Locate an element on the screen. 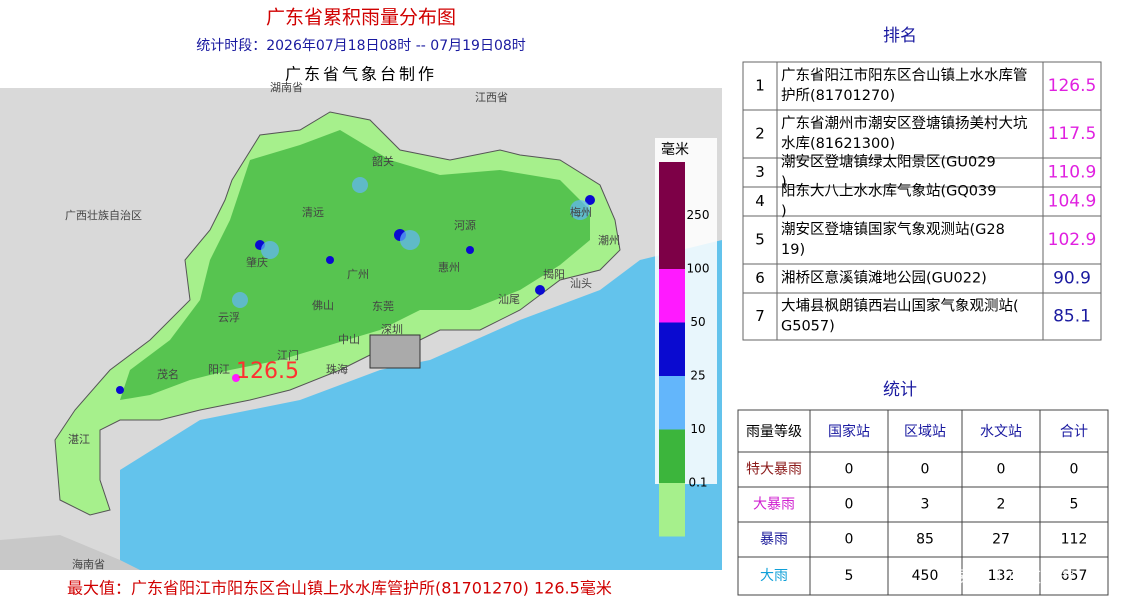 This screenshot has width=1125, height=606. rain-value: 85.1 is located at coordinates (1072, 317).